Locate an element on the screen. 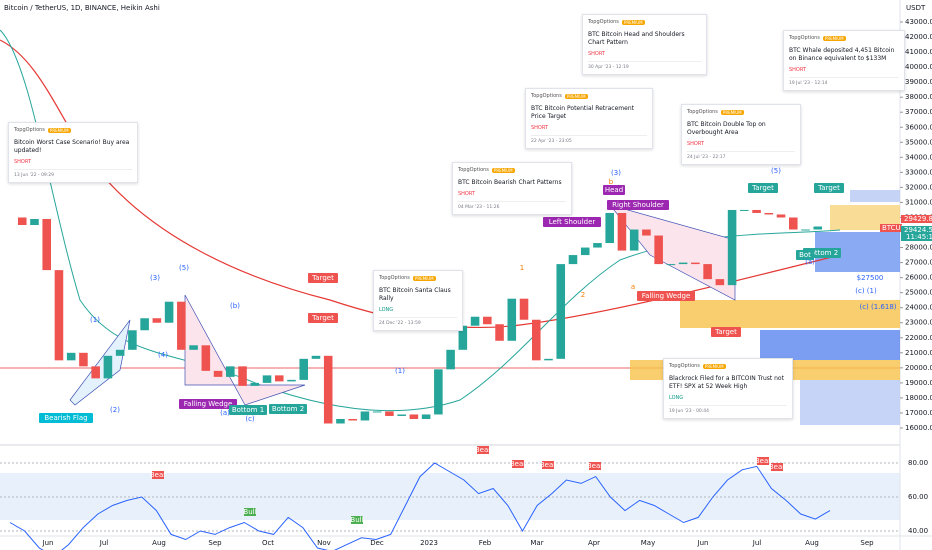 The height and width of the screenshot is (550, 932). symbol-tag: BTCUSDT is located at coordinates (899, 228).